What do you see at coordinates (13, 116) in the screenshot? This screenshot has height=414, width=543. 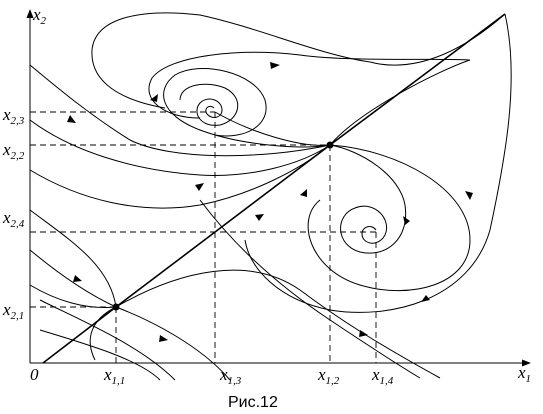 I see `y-tick-x23: x2,3` at bounding box center [13, 116].